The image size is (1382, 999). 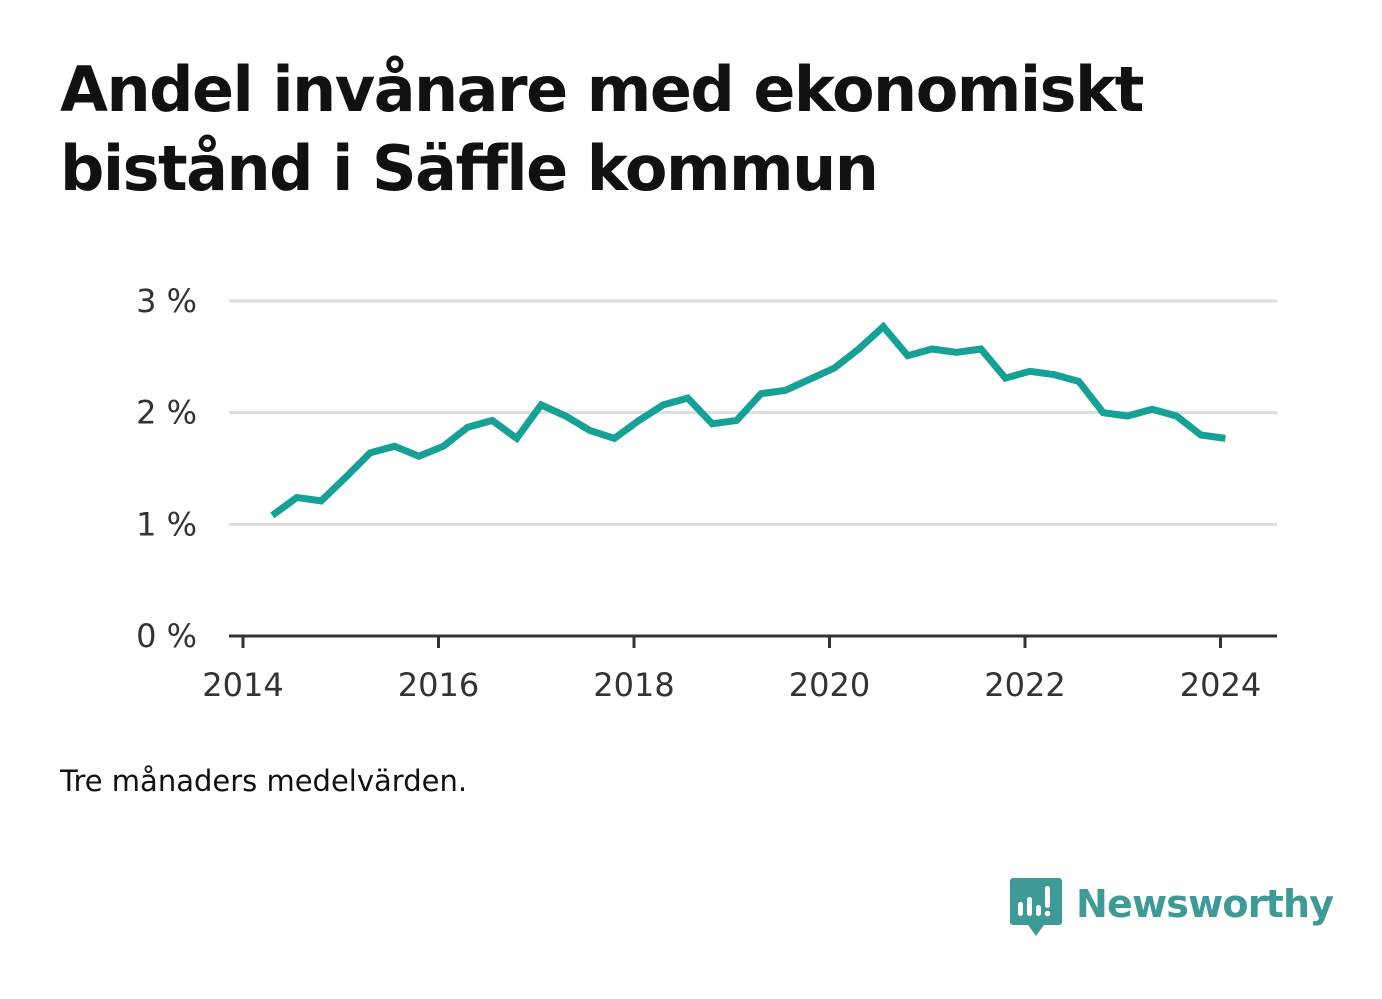 I want to click on x-tick-label: 2016, so click(x=438, y=685).